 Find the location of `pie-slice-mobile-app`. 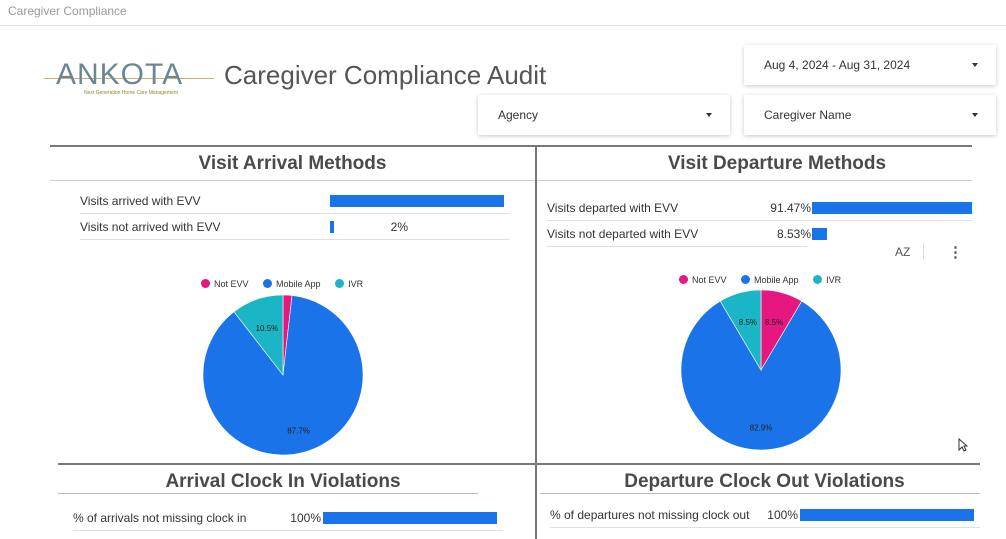

pie-slice-mobile-app is located at coordinates (761, 375).